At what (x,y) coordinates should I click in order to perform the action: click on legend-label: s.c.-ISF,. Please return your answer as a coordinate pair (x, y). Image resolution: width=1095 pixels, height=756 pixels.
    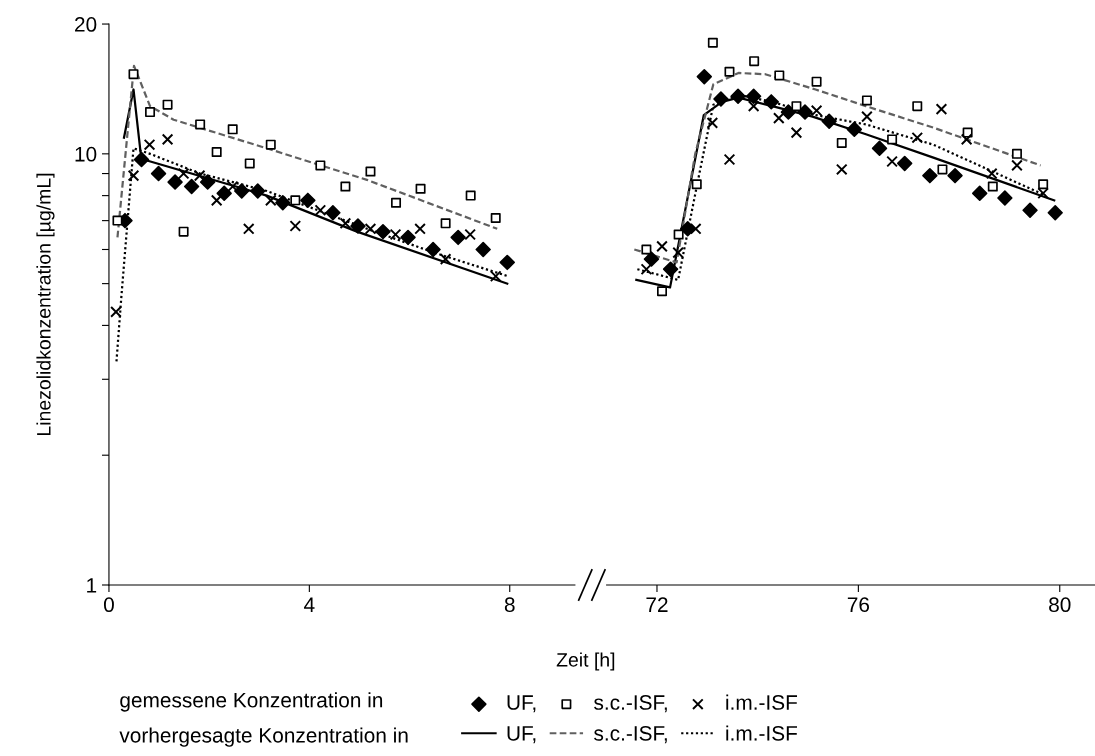
    Looking at the image, I should click on (630, 704).